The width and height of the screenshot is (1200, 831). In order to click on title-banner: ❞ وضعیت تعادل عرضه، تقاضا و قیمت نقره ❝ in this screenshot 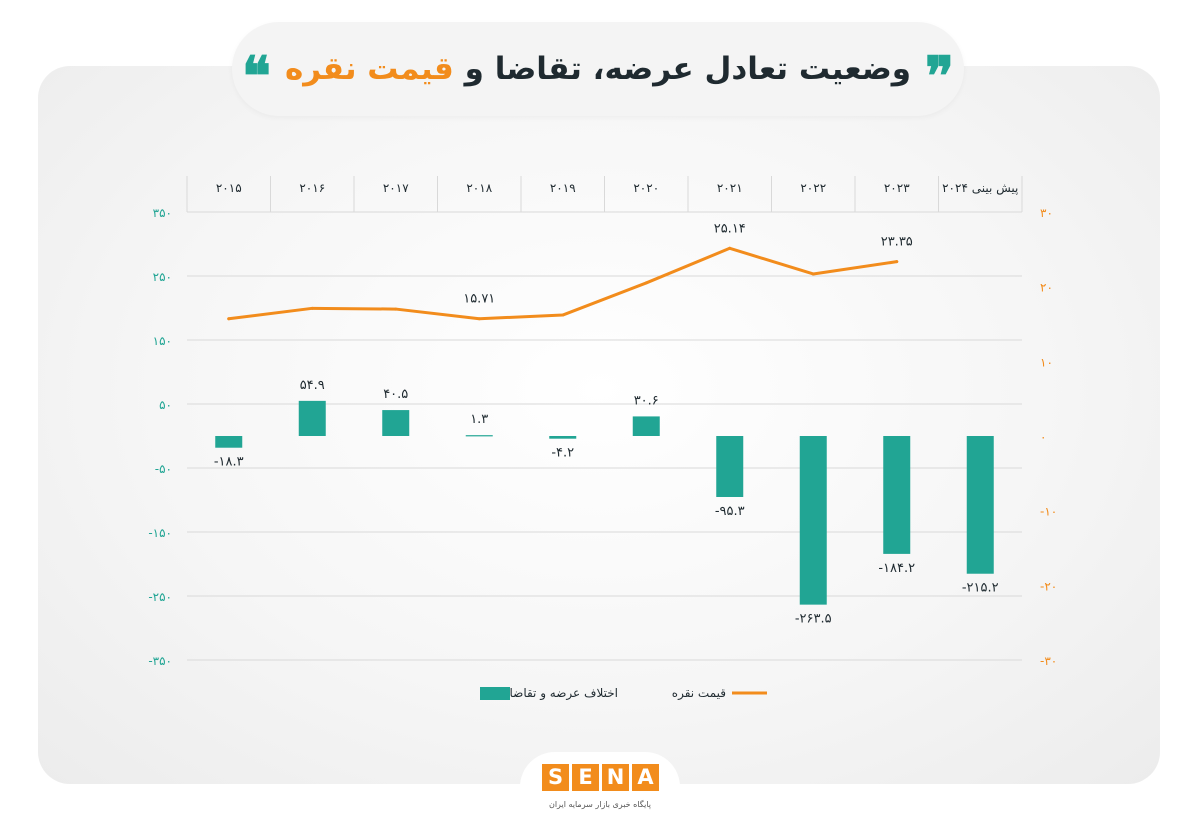, I will do `click(598, 69)`.